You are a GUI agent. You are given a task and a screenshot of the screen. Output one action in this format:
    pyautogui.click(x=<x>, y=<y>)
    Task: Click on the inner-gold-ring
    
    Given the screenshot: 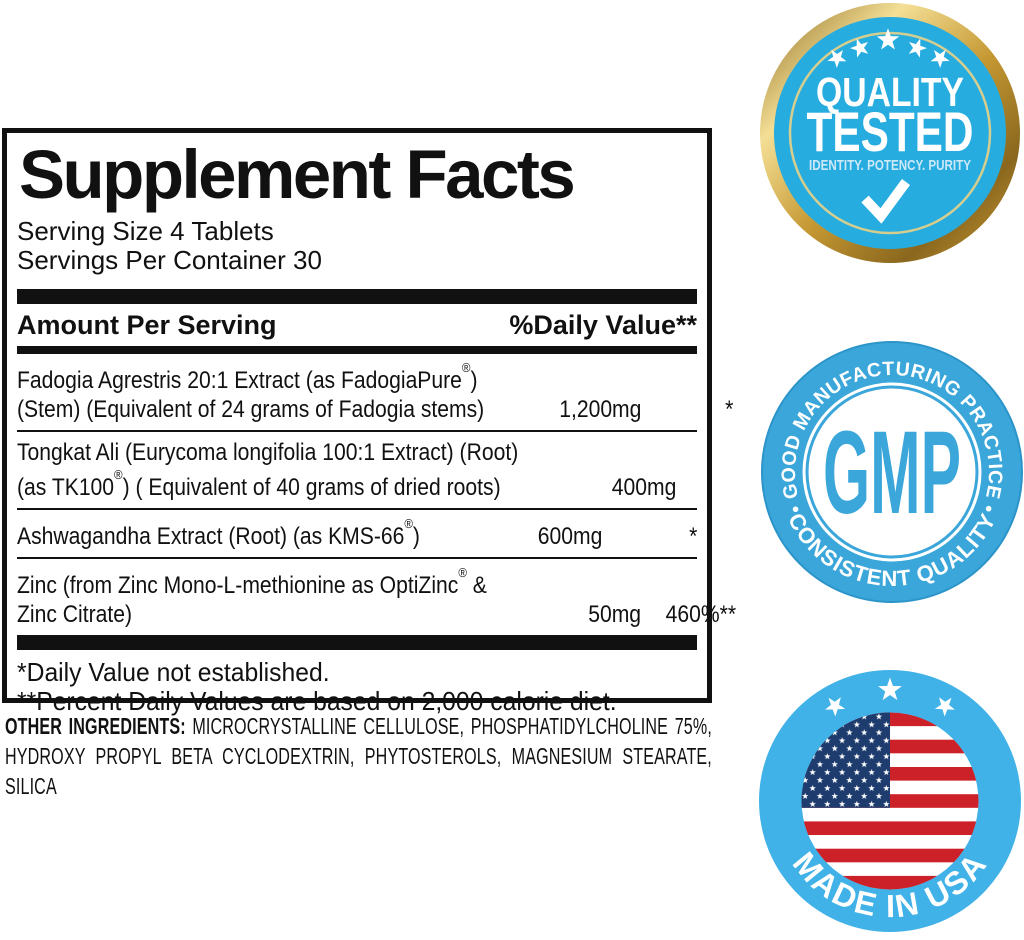 What is the action you would take?
    pyautogui.click(x=890, y=133)
    